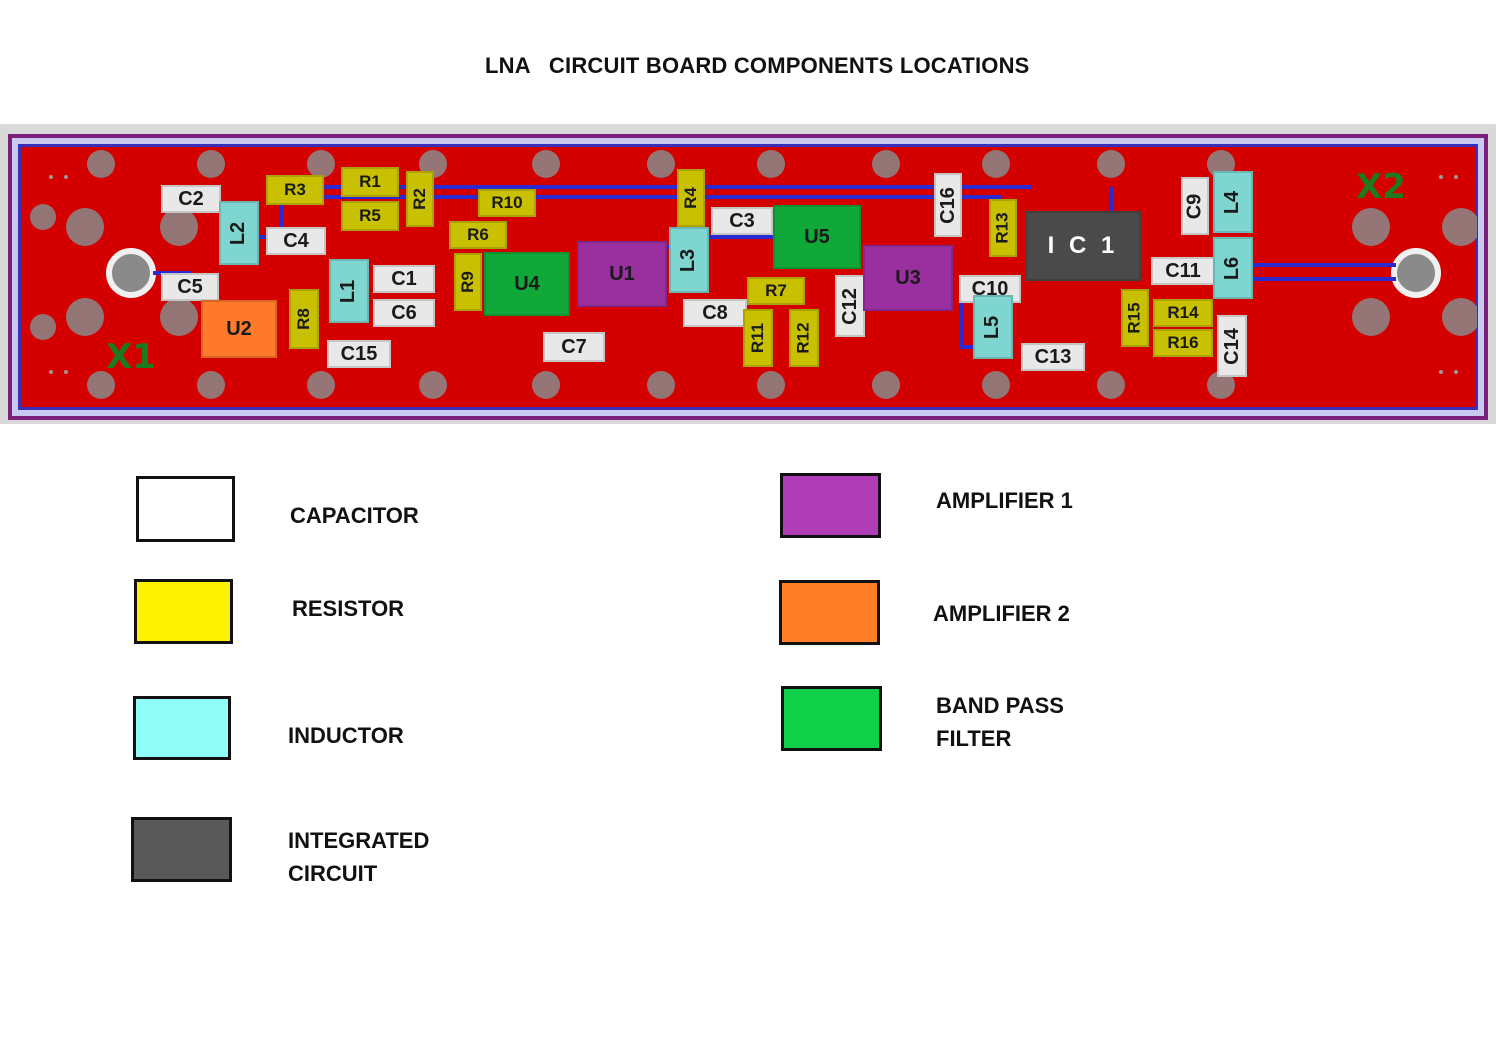 This screenshot has height=1048, width=1496. I want to click on capacitor-c13: C13, so click(1053, 357).